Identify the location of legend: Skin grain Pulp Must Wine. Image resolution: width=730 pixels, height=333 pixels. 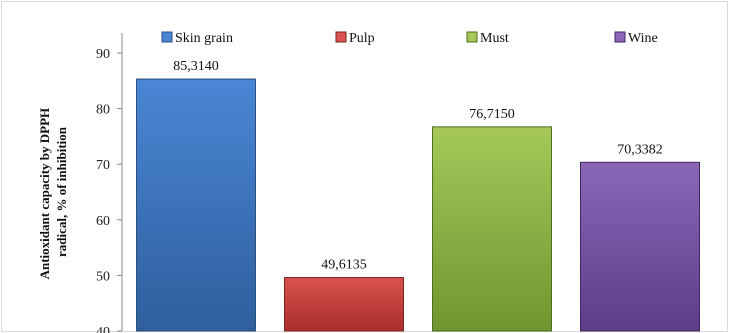
(410, 38).